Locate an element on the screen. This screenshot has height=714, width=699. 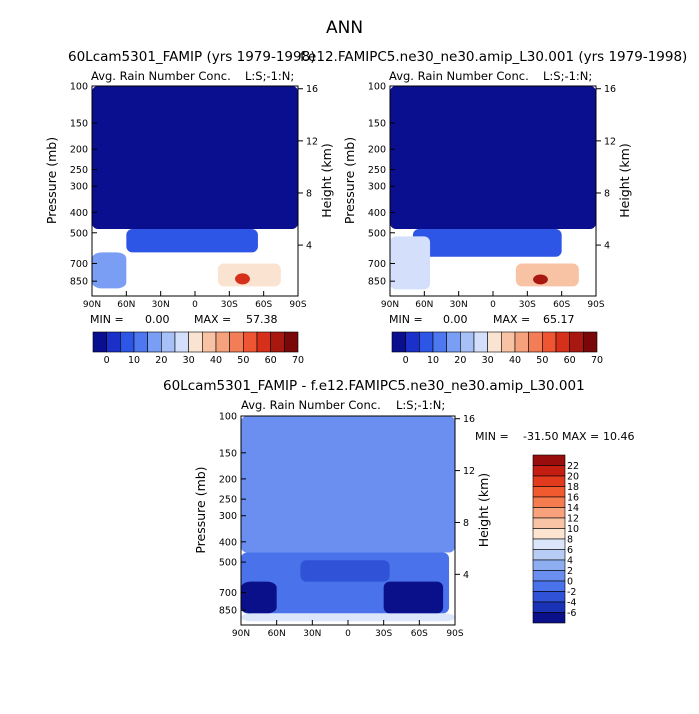
colorbar-label: 6 is located at coordinates (570, 550).